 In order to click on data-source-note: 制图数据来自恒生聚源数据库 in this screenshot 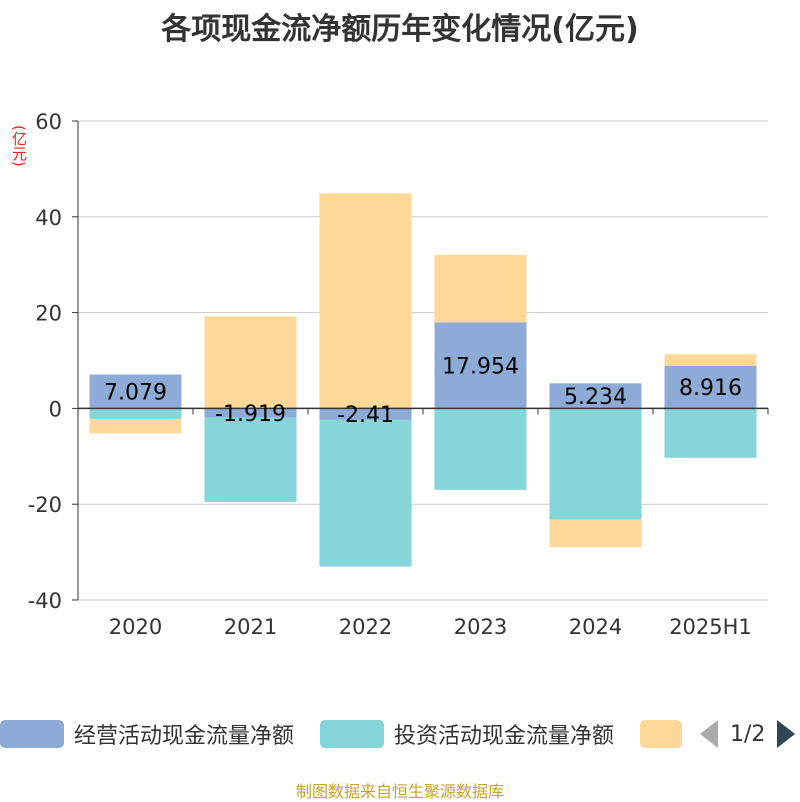, I will do `click(399, 791)`.